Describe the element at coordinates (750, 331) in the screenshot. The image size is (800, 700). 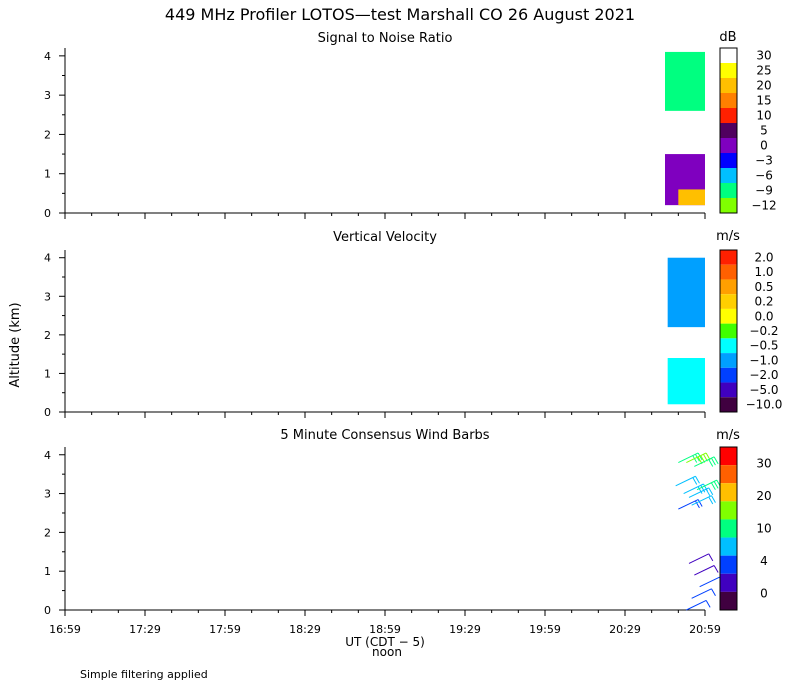
I see `colorbar: 2.01.00.50.20.0−0.2−0.5−1.0−2.0−5.0−10.0` at that location.